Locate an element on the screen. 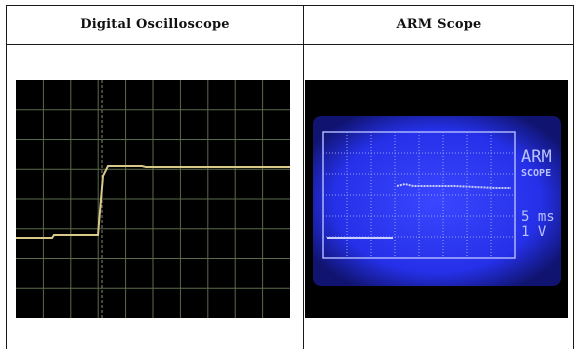  arm-trace-high is located at coordinates (453, 185).